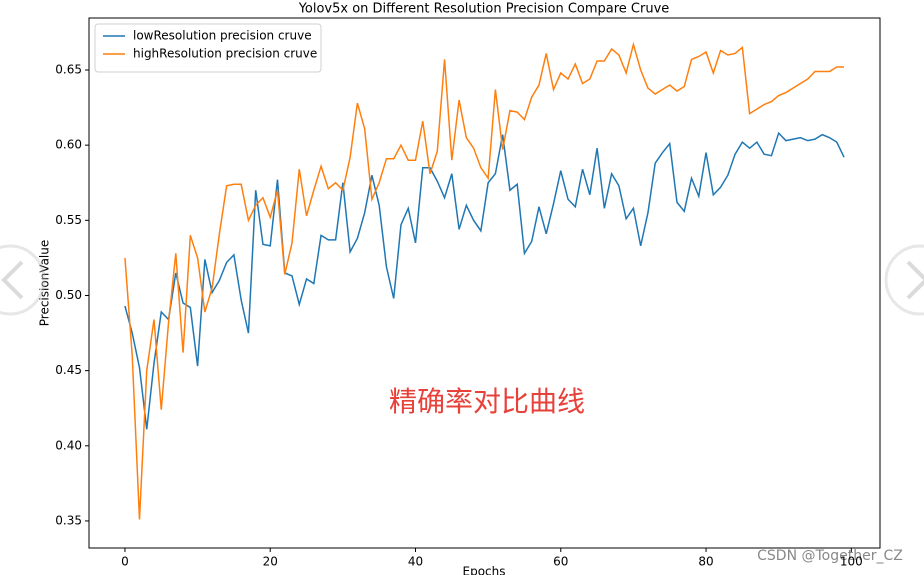  What do you see at coordinates (68, 145) in the screenshot?
I see `y-tick-label: 0.60` at bounding box center [68, 145].